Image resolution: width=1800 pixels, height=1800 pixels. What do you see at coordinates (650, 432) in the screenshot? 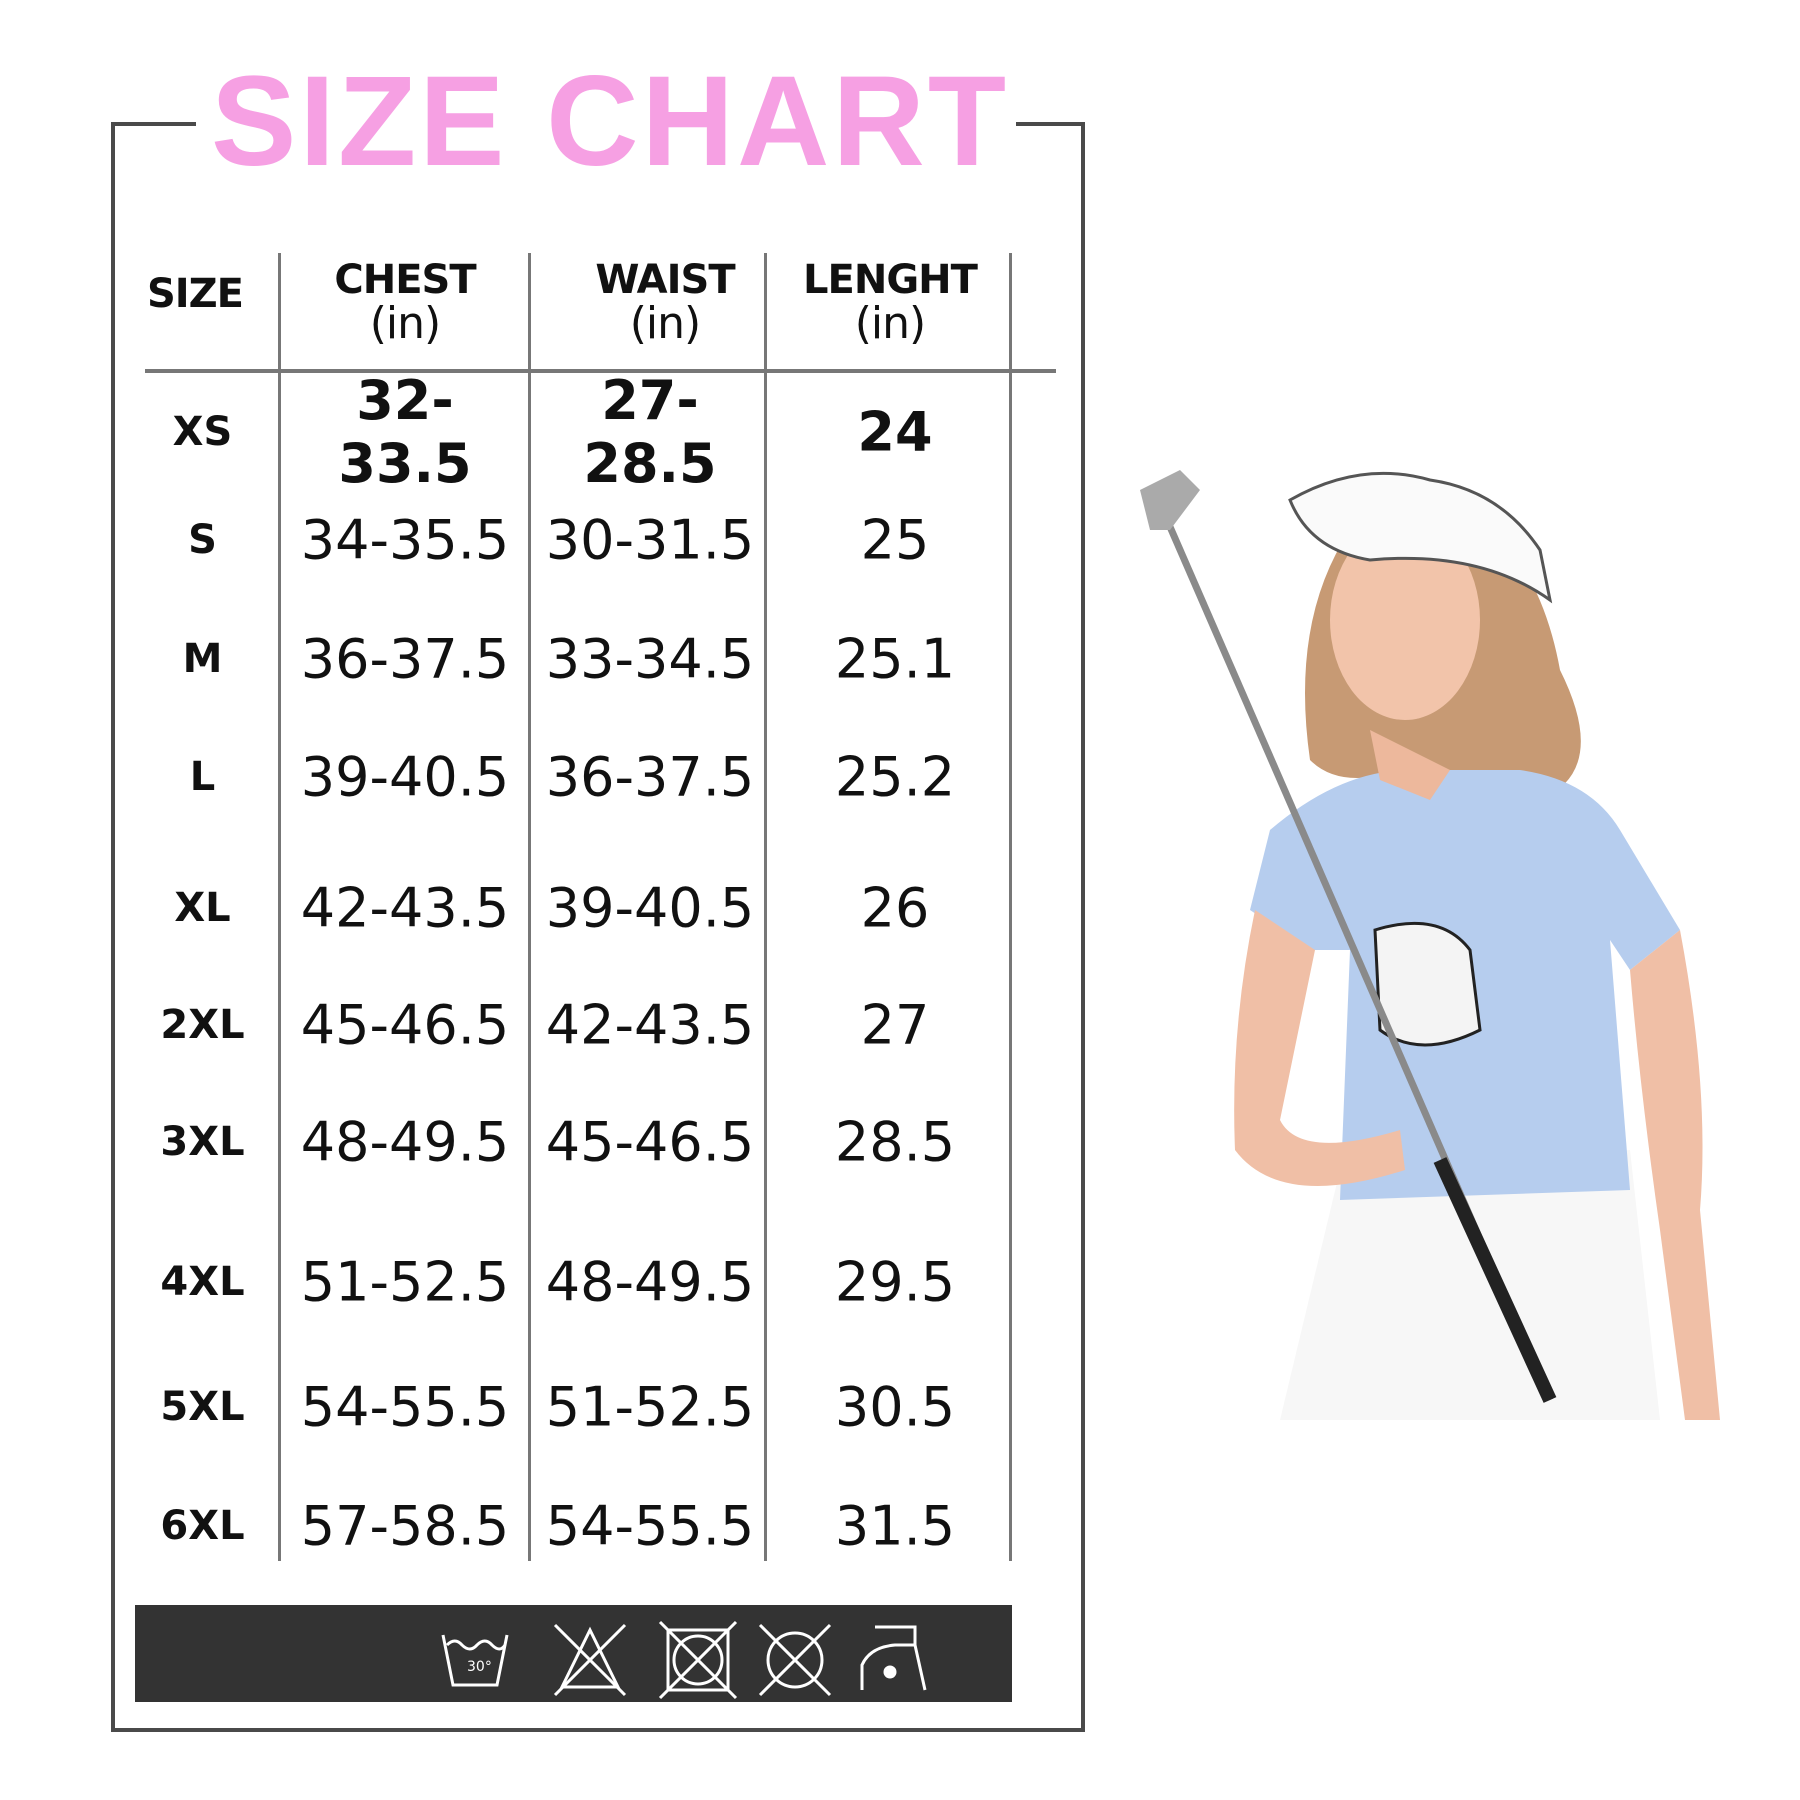
I see `waist-cell: 27-28.5` at bounding box center [650, 432].